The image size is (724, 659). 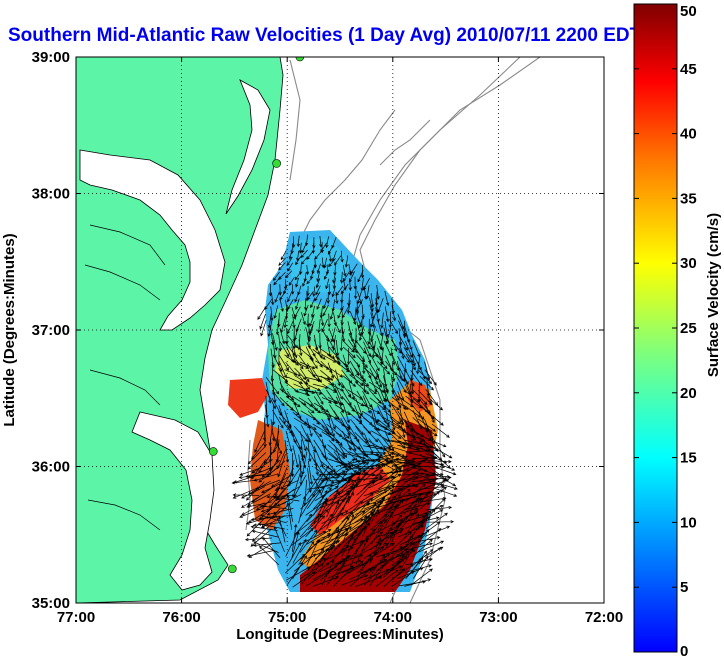 I want to click on velocity-region, so click(x=248, y=398).